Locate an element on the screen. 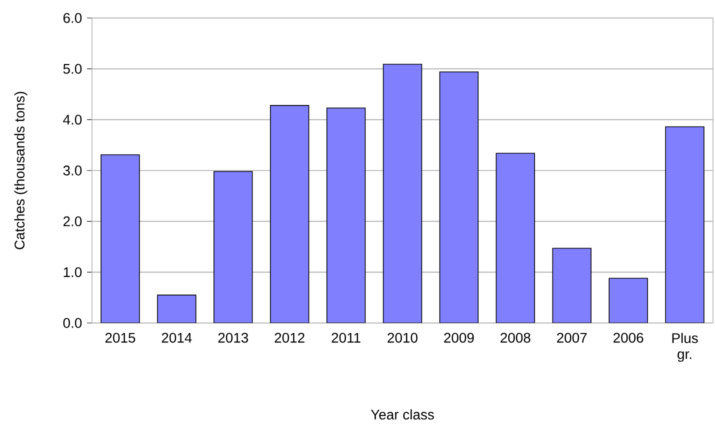 Image resolution: width=715 pixels, height=428 pixels. x-tick-label: 2007 is located at coordinates (572, 337).